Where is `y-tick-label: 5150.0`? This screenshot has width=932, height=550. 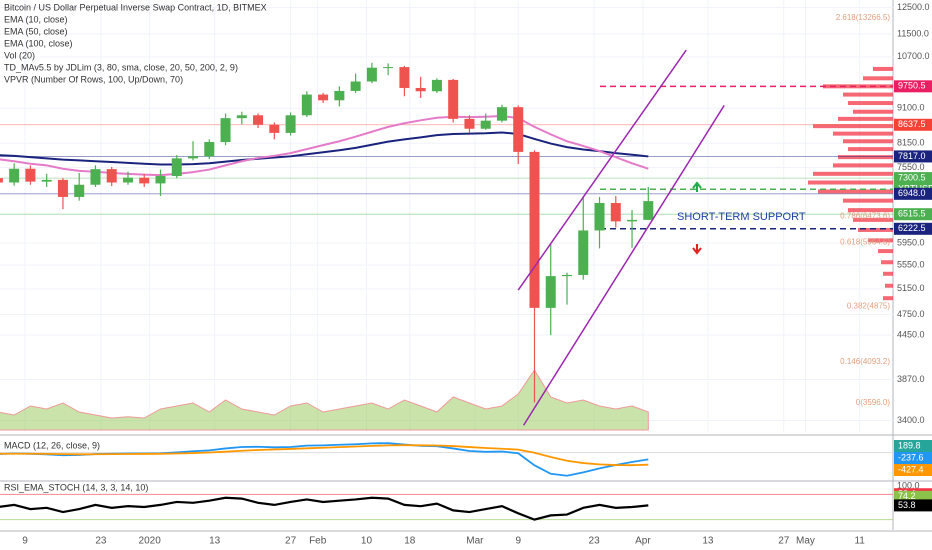 y-tick-label: 5150.0 is located at coordinates (911, 288).